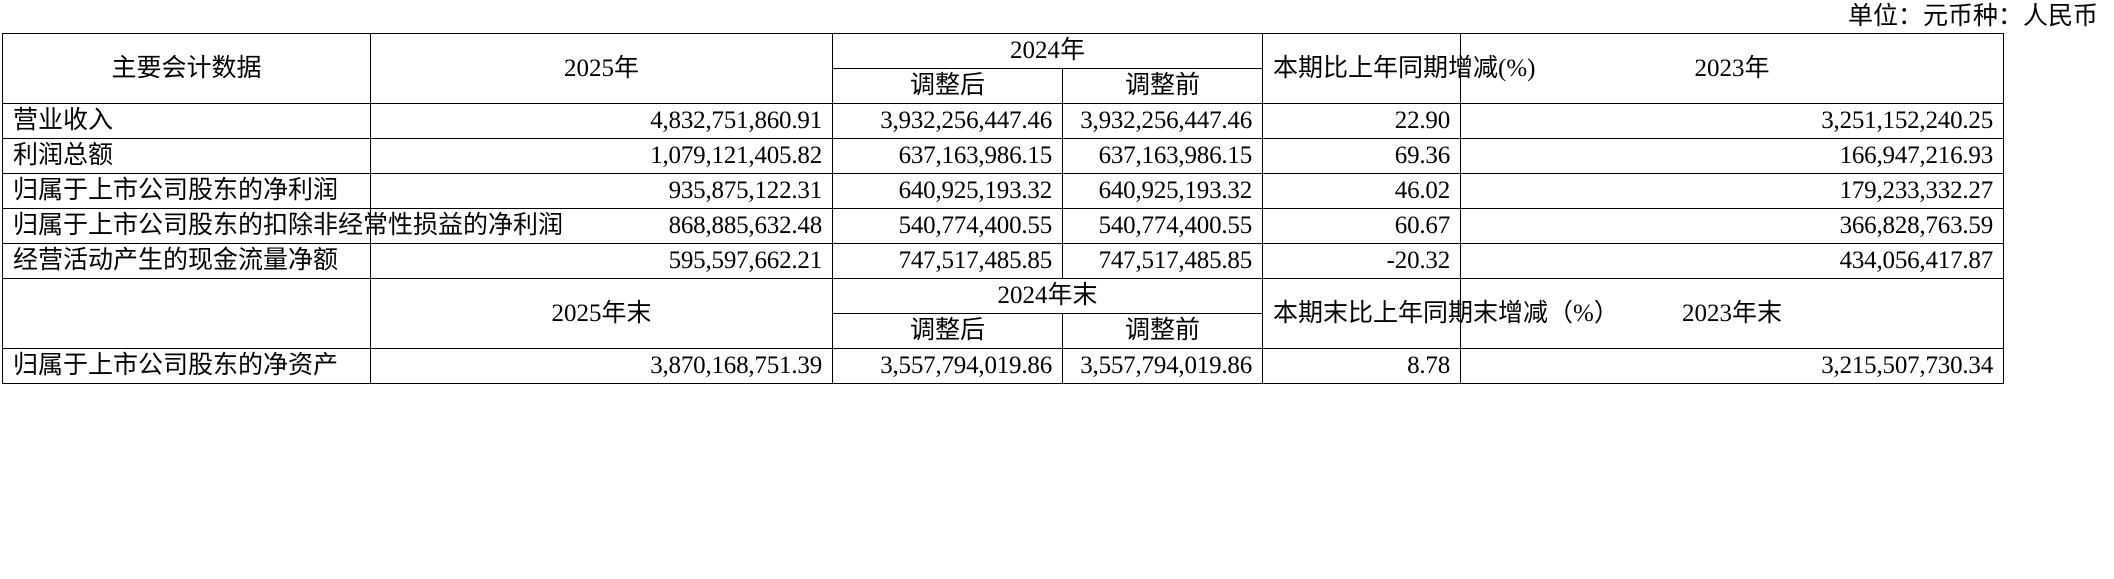 The image size is (2114, 579). I want to click on cell-2024-before: 3,932,256,447.46, so click(1163, 121).